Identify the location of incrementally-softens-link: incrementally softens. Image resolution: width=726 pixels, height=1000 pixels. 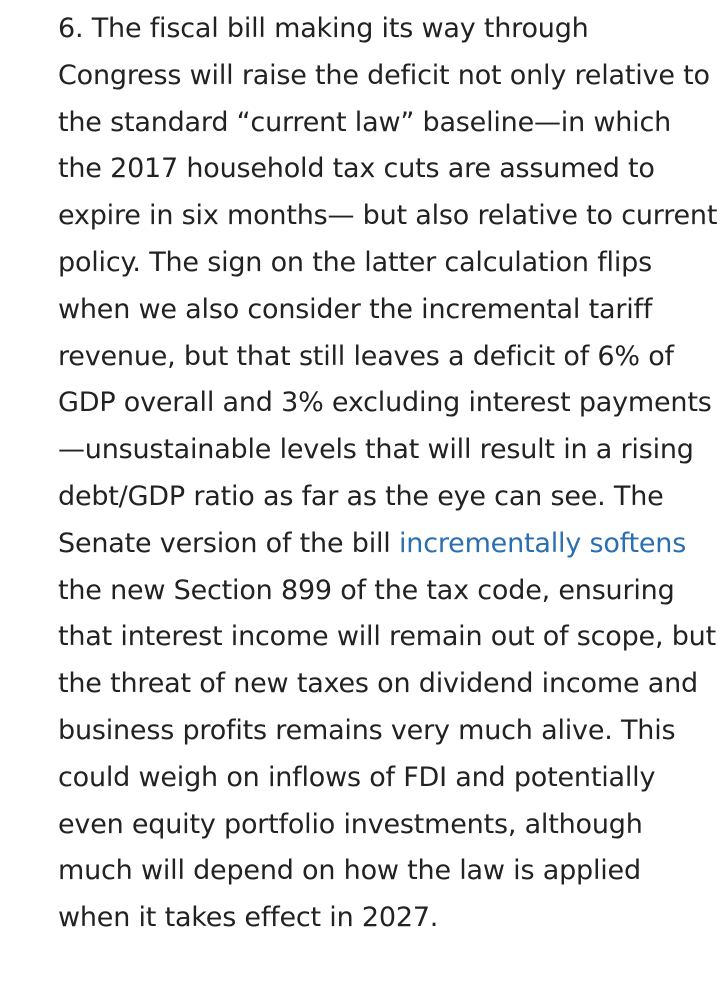
(543, 543).